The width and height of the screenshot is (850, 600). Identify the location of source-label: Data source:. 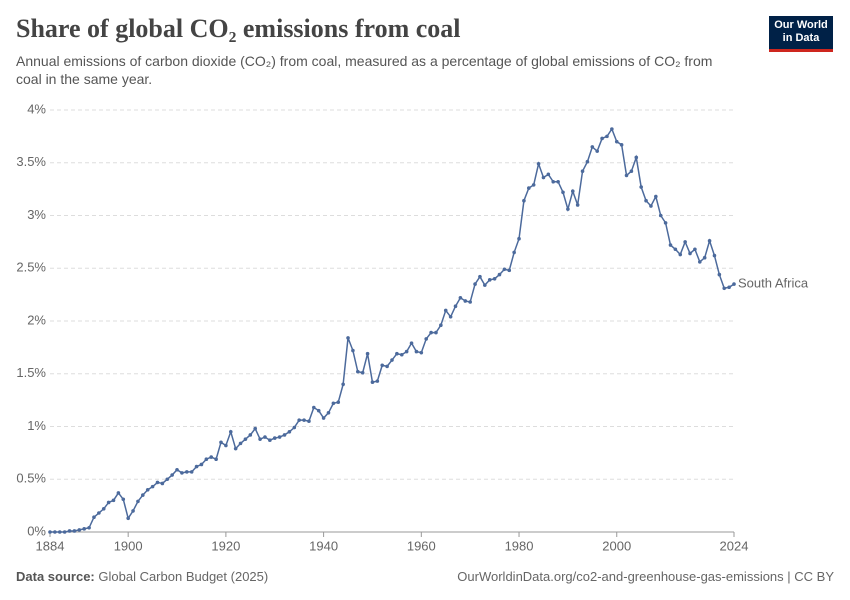
(55, 576).